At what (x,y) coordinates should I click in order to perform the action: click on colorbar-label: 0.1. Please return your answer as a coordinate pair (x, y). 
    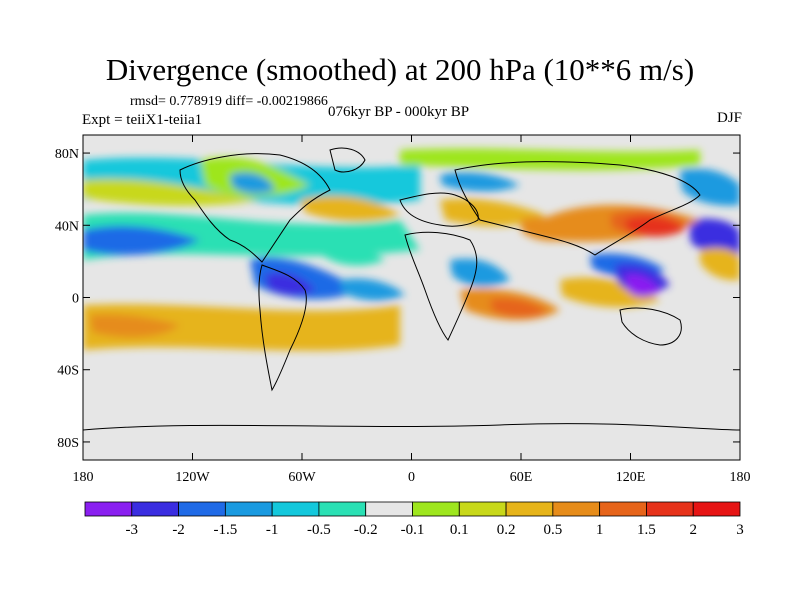
    Looking at the image, I should click on (459, 530).